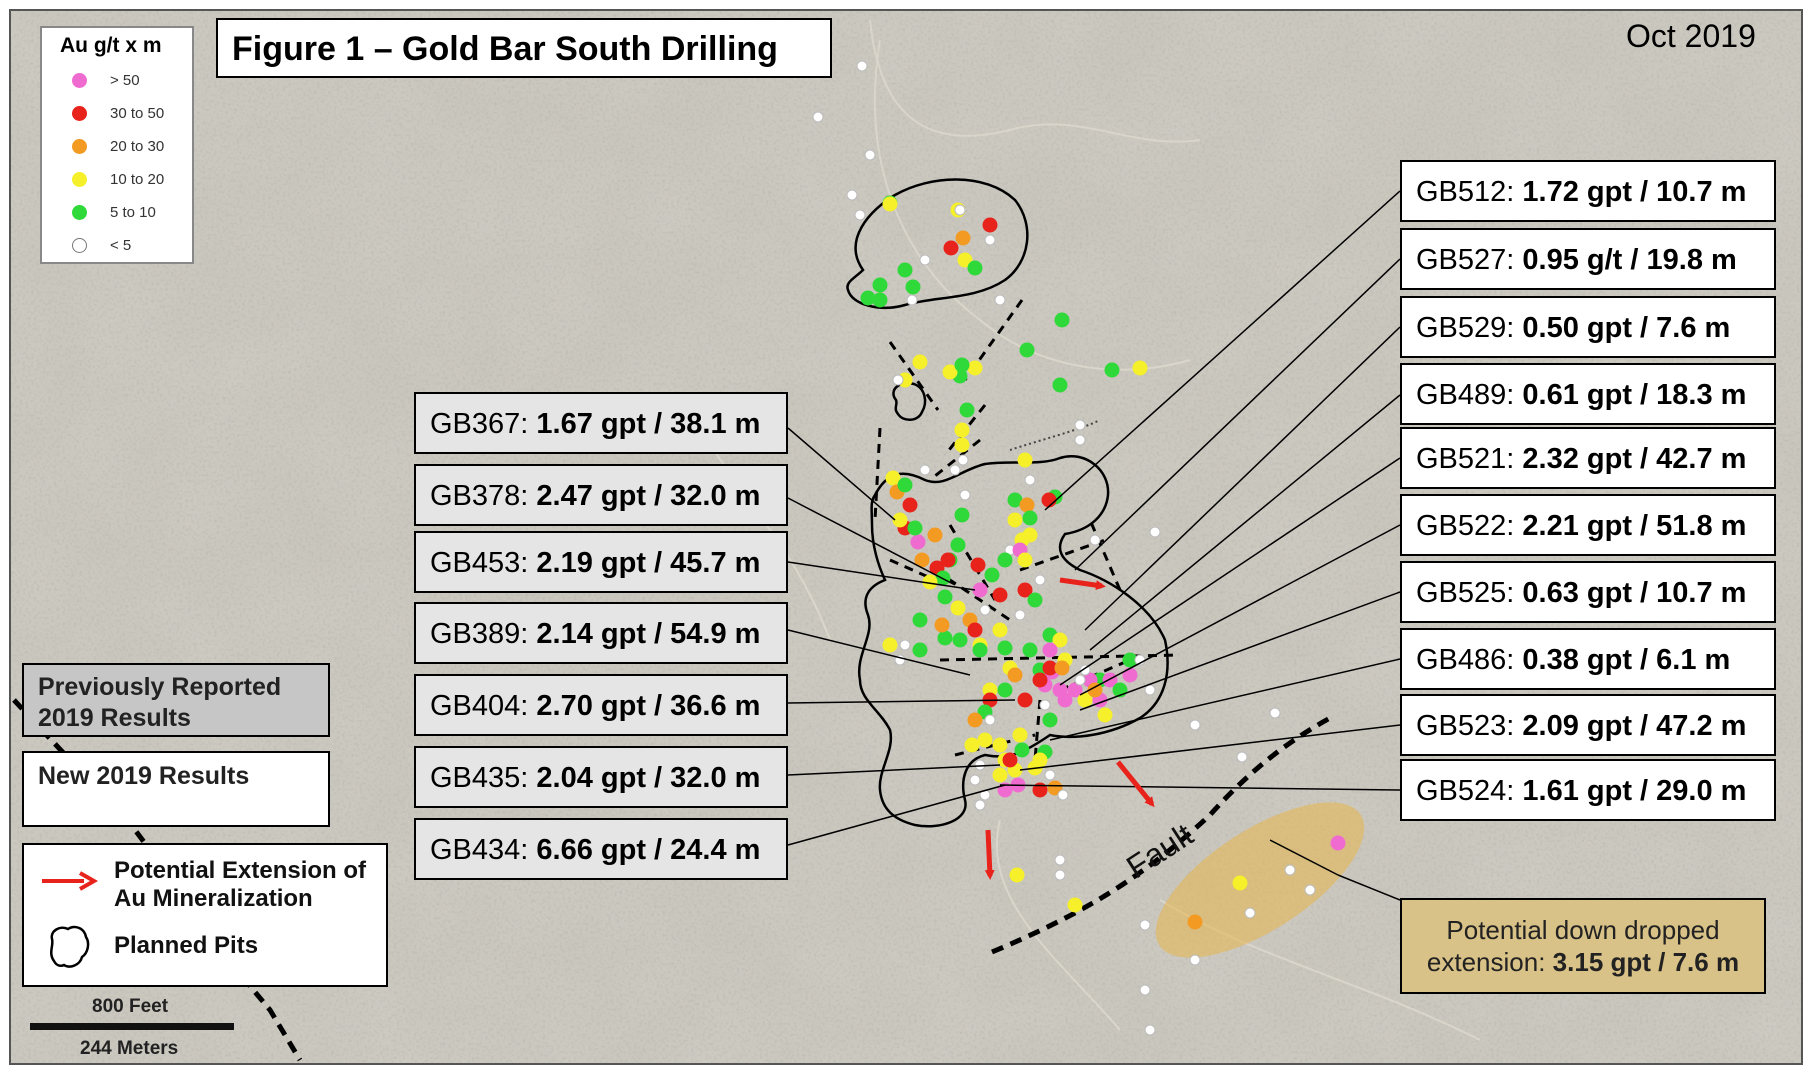  What do you see at coordinates (79, 212) in the screenshot?
I see `legend-swatch-green` at bounding box center [79, 212].